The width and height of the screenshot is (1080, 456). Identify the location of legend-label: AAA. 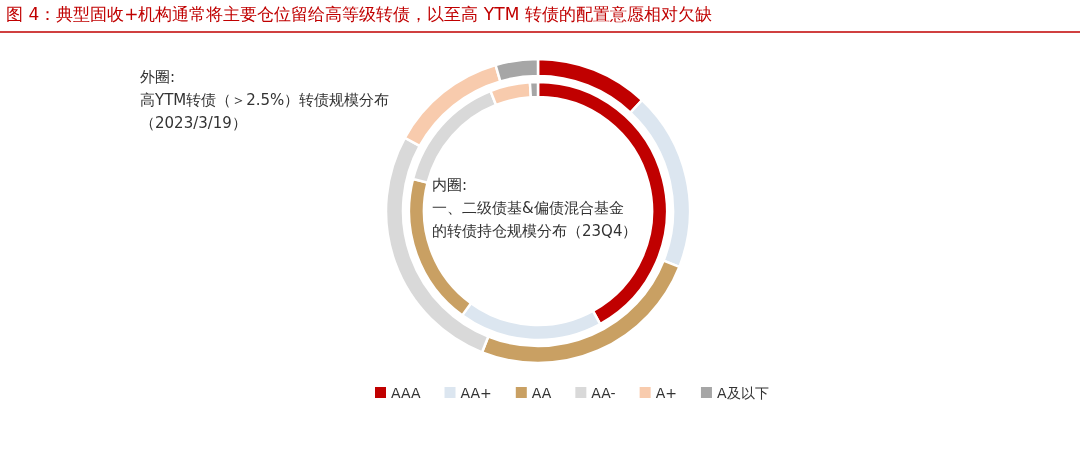
(406, 393).